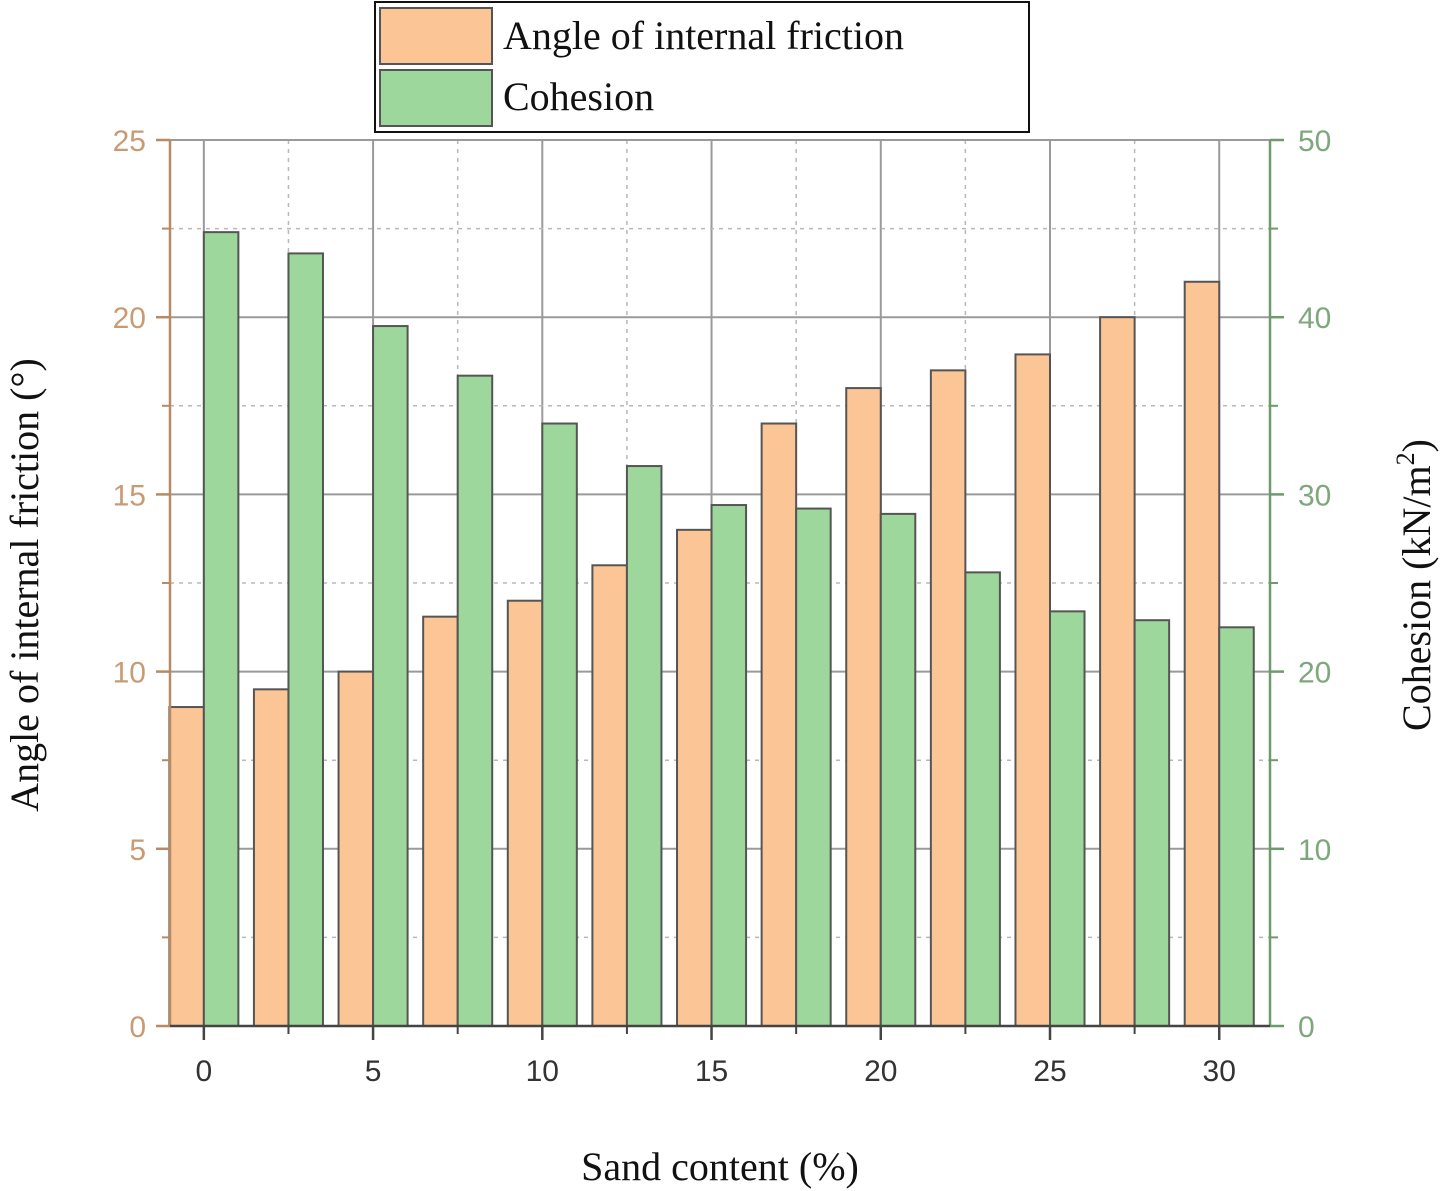 The image size is (1441, 1191). What do you see at coordinates (542, 1071) in the screenshot?
I see `bottom-tick-label: 10` at bounding box center [542, 1071].